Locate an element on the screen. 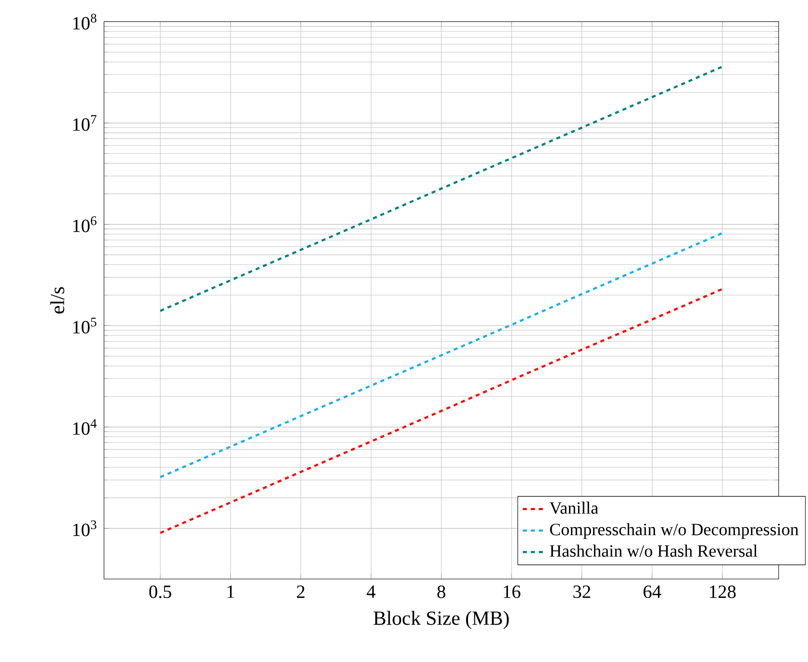  x-tick-label: 64 is located at coordinates (653, 591).